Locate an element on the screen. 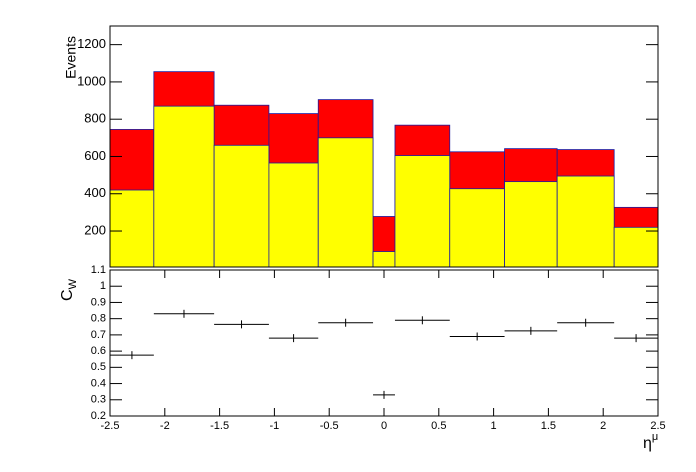 The image size is (696, 472). y-tick-label: 0.7 is located at coordinates (98, 335).